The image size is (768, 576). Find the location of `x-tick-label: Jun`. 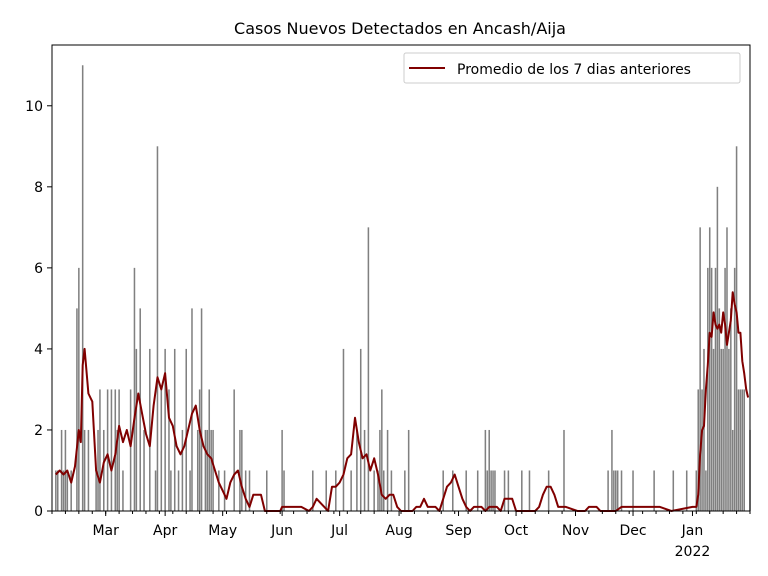

x-tick-label: Jun is located at coordinates (281, 531).